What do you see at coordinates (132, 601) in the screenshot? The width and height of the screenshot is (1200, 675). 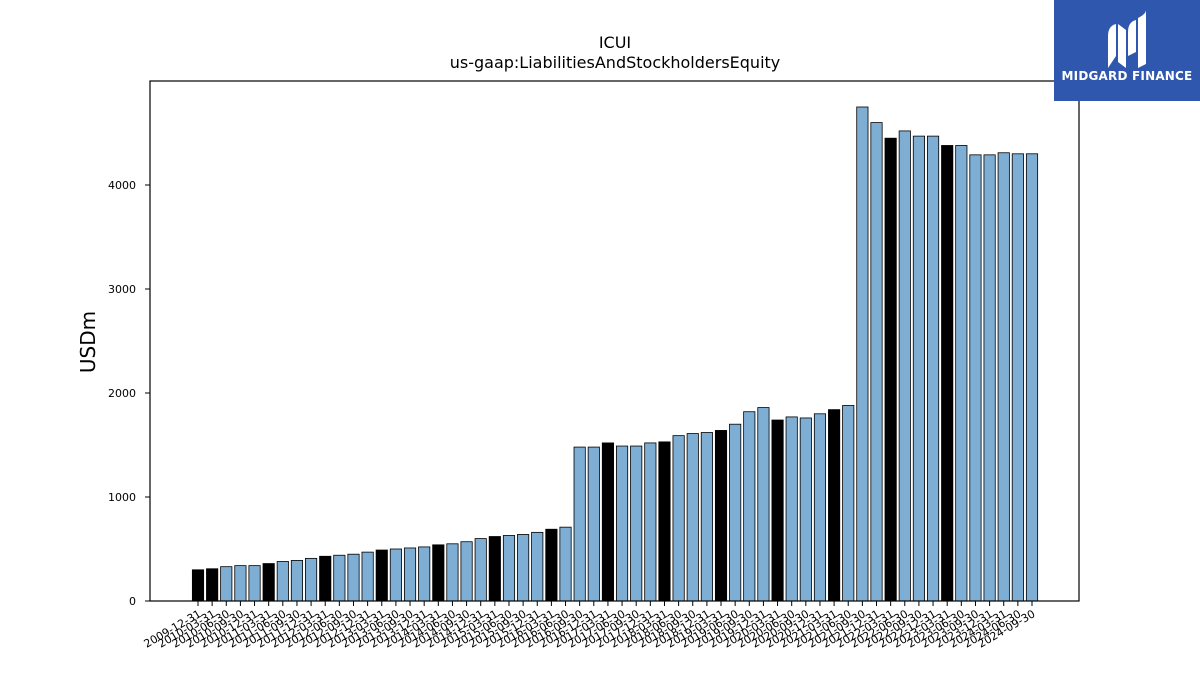 I see `y-tick-label: 0` at bounding box center [132, 601].